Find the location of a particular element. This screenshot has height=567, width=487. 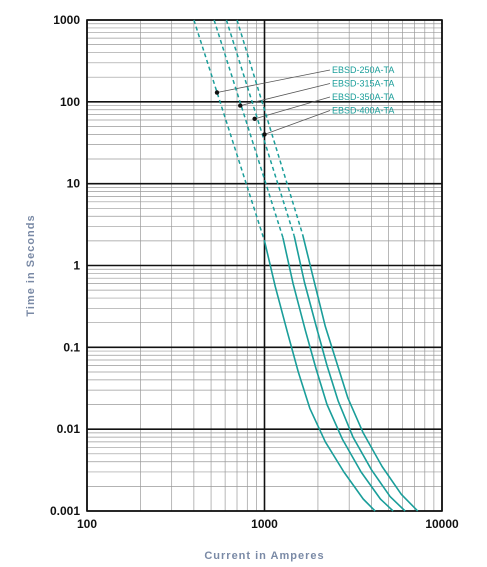

y-tick-label: 0.01 is located at coordinates (69, 429).